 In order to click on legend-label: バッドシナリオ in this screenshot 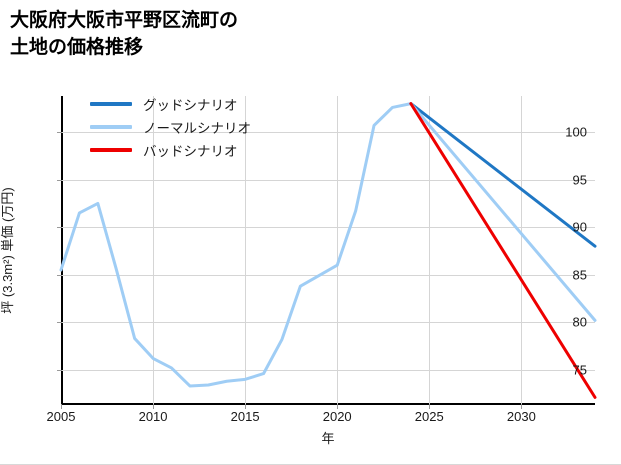, I will do `click(190, 151)`.